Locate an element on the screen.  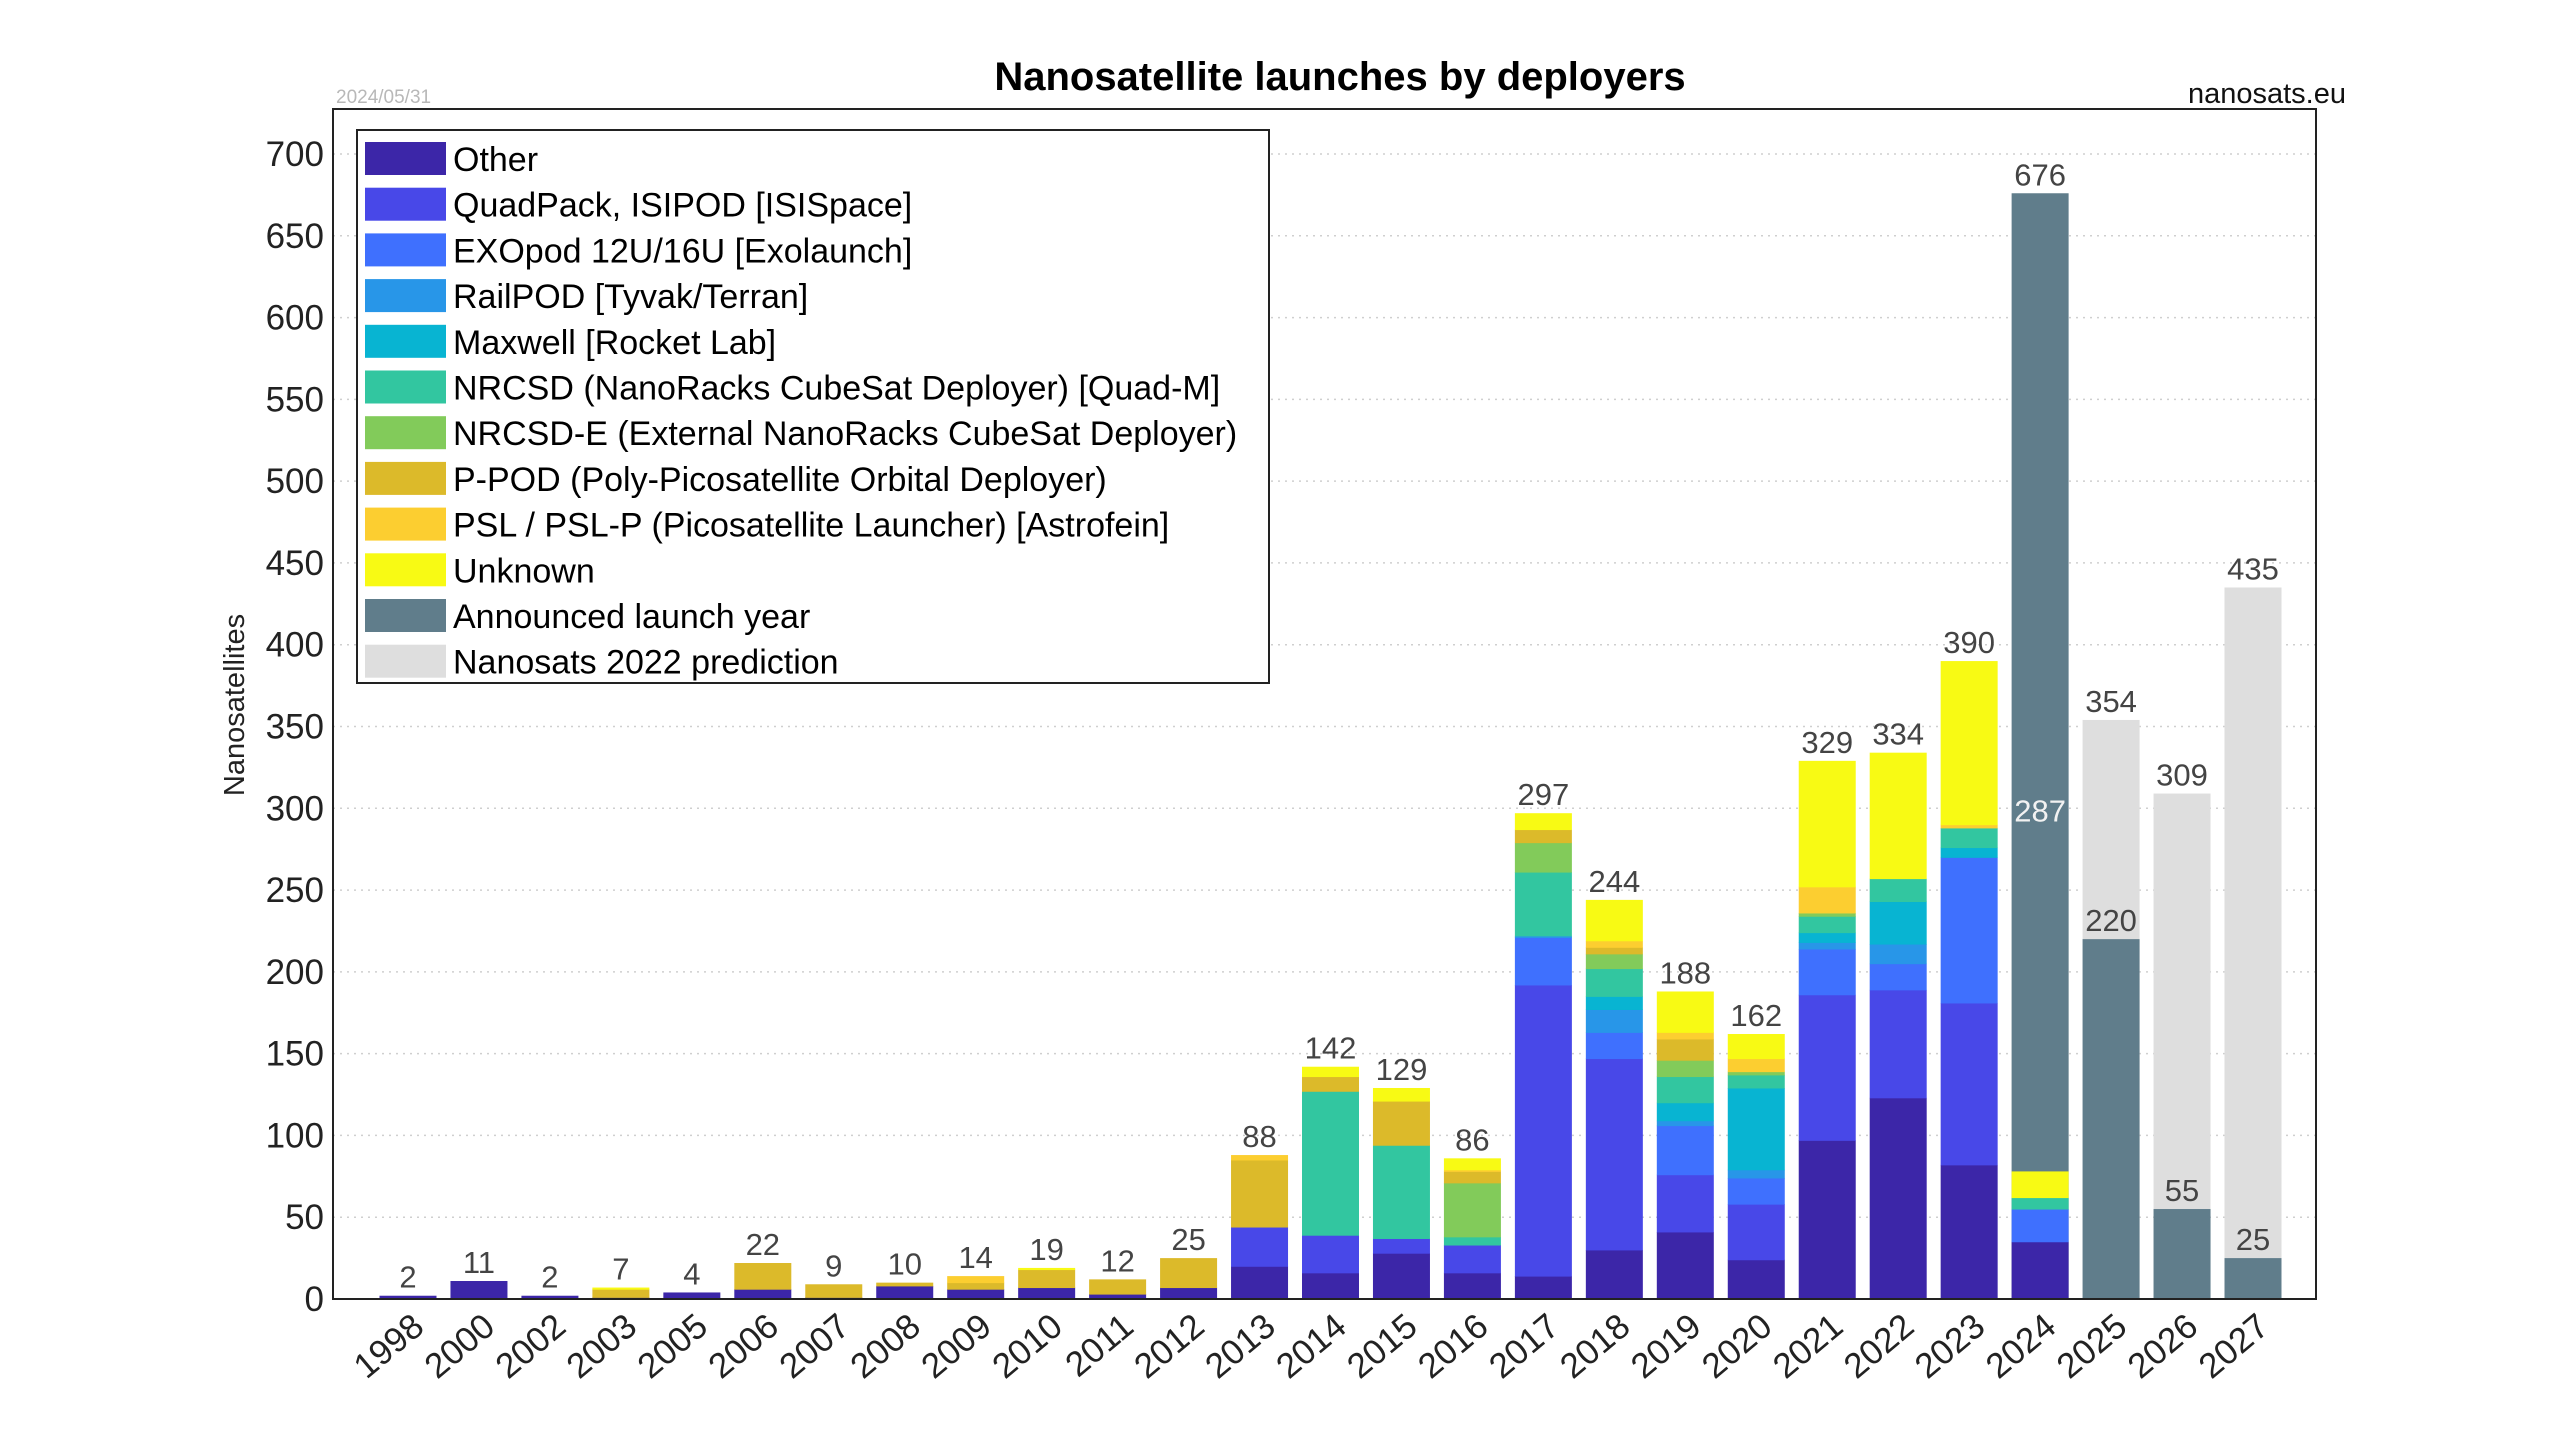
total-label: 10 is located at coordinates (904, 1264).